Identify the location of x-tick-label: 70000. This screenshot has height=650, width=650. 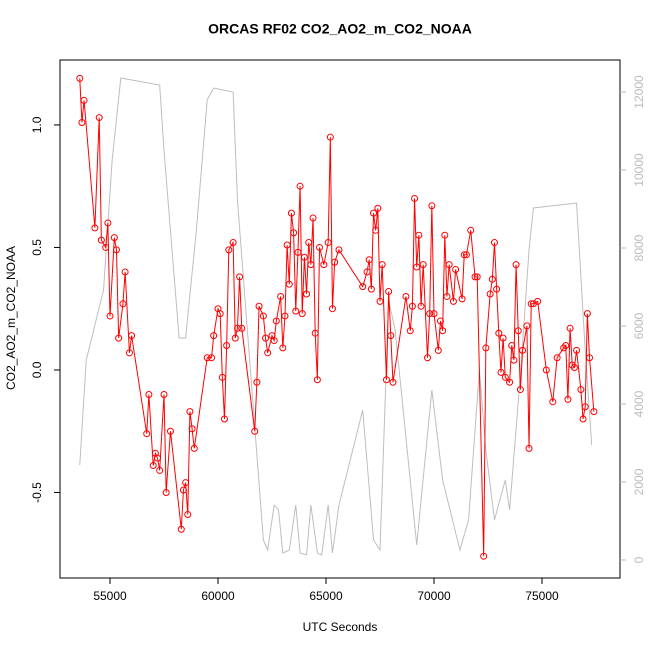
(434, 596).